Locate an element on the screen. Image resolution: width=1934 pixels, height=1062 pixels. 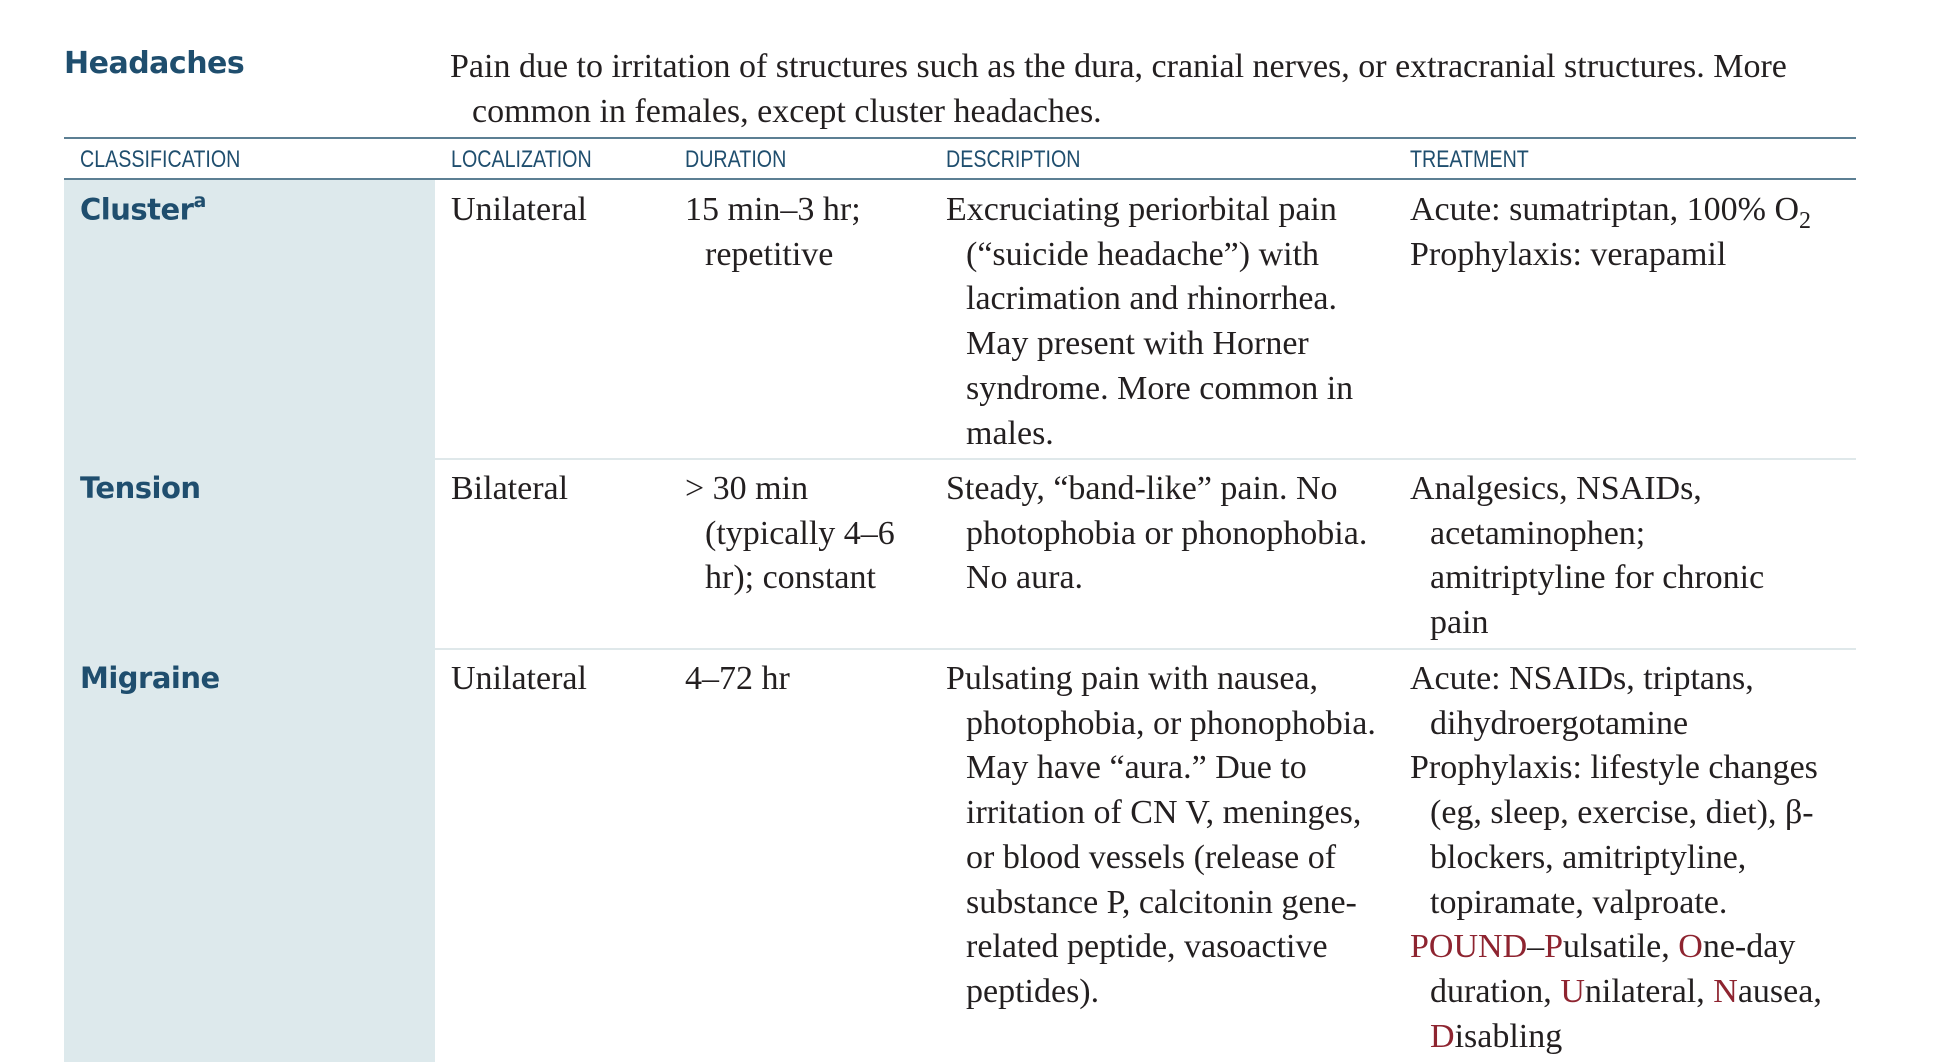
table-top-rule is located at coordinates (960, 138).